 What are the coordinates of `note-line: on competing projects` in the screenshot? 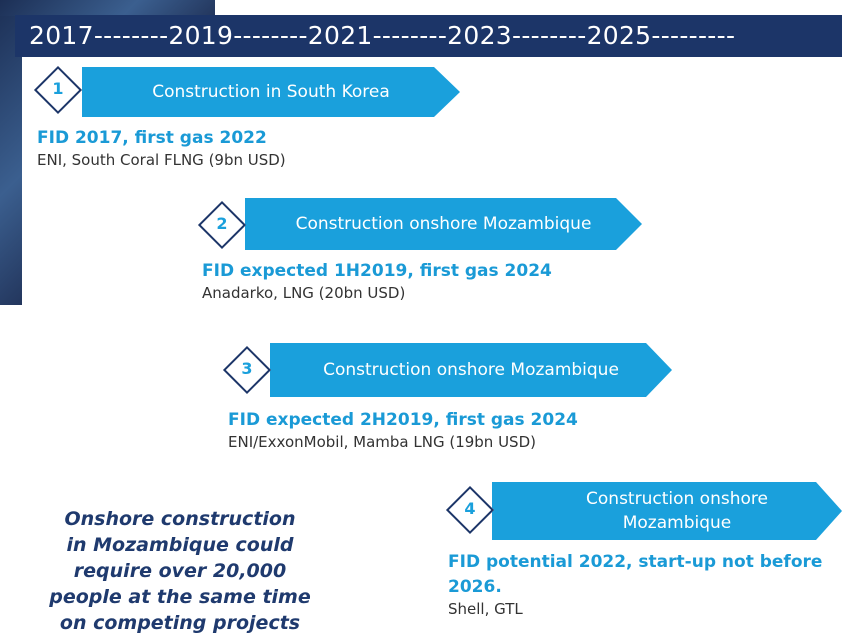 It's located at (180, 623).